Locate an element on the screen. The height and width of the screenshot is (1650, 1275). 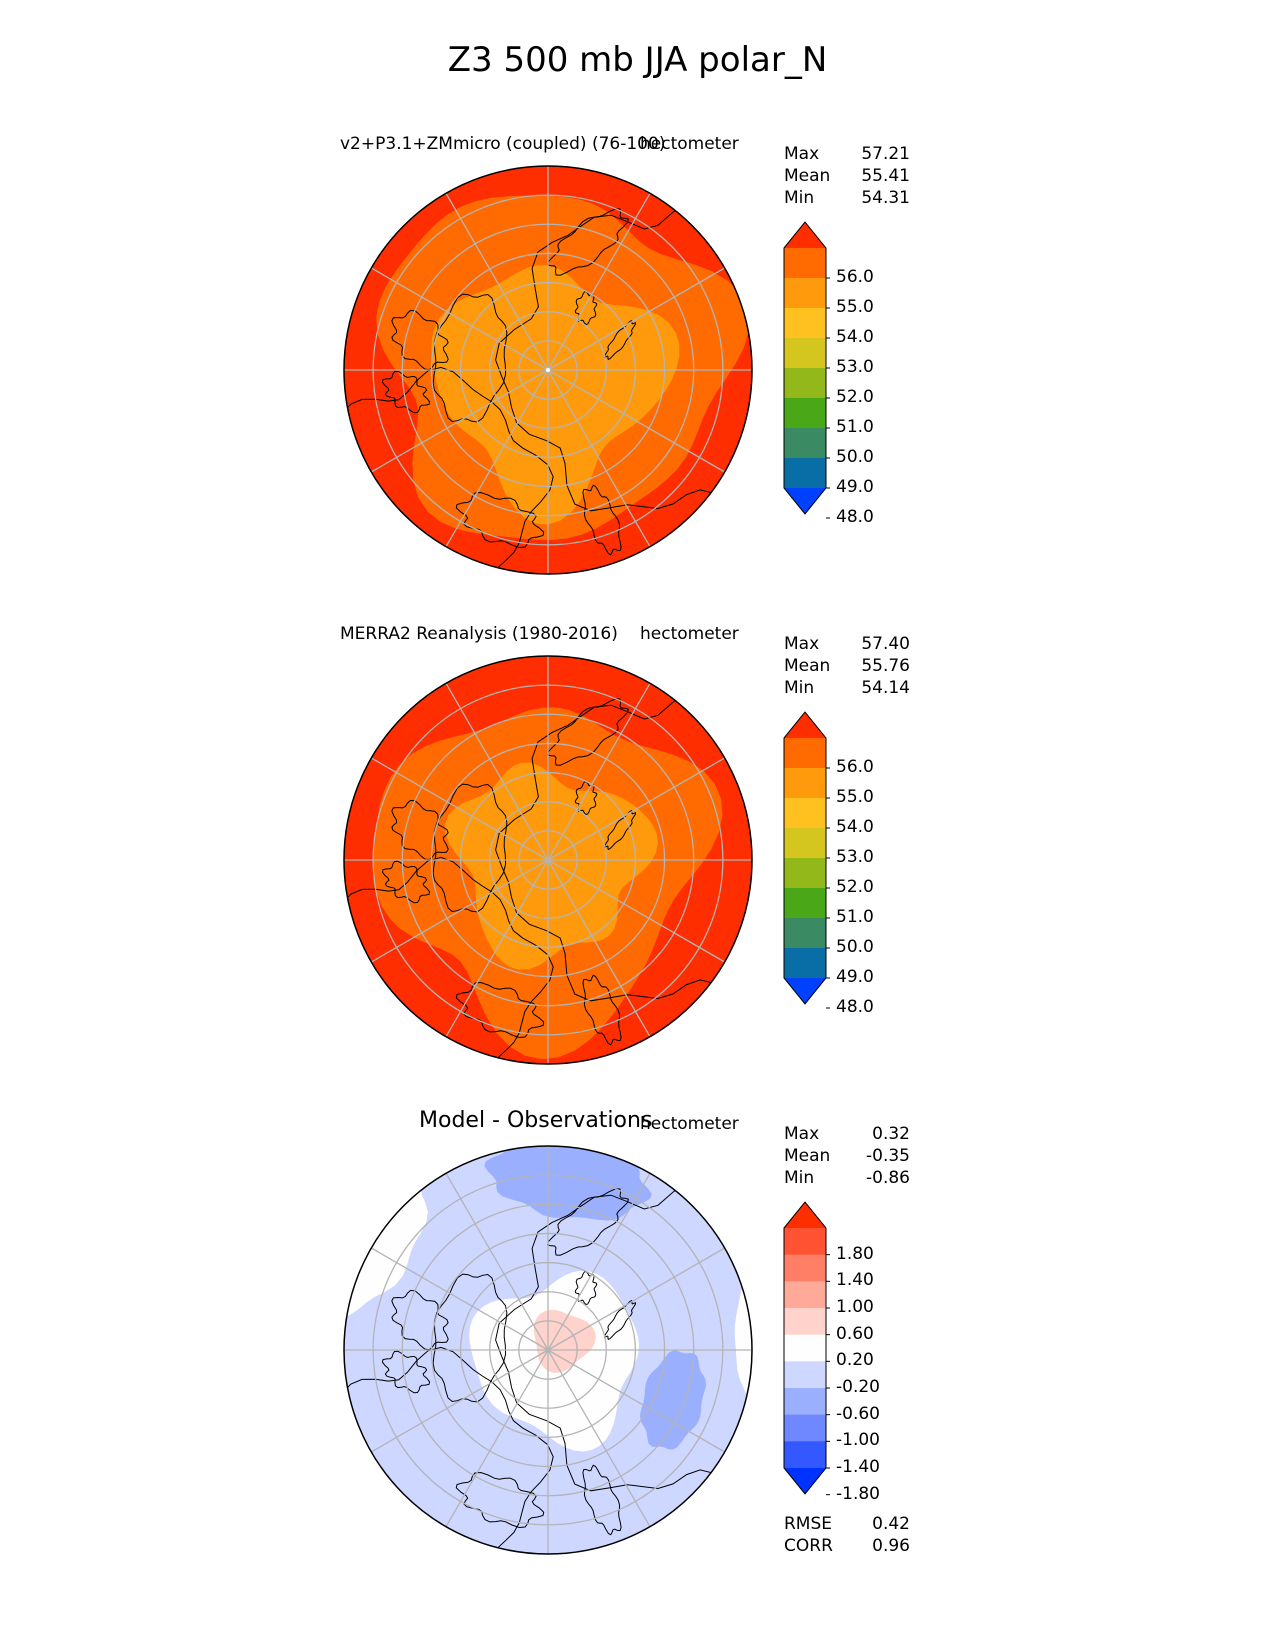
panel-1-stat-value: 57.21 is located at coordinates (885, 154).